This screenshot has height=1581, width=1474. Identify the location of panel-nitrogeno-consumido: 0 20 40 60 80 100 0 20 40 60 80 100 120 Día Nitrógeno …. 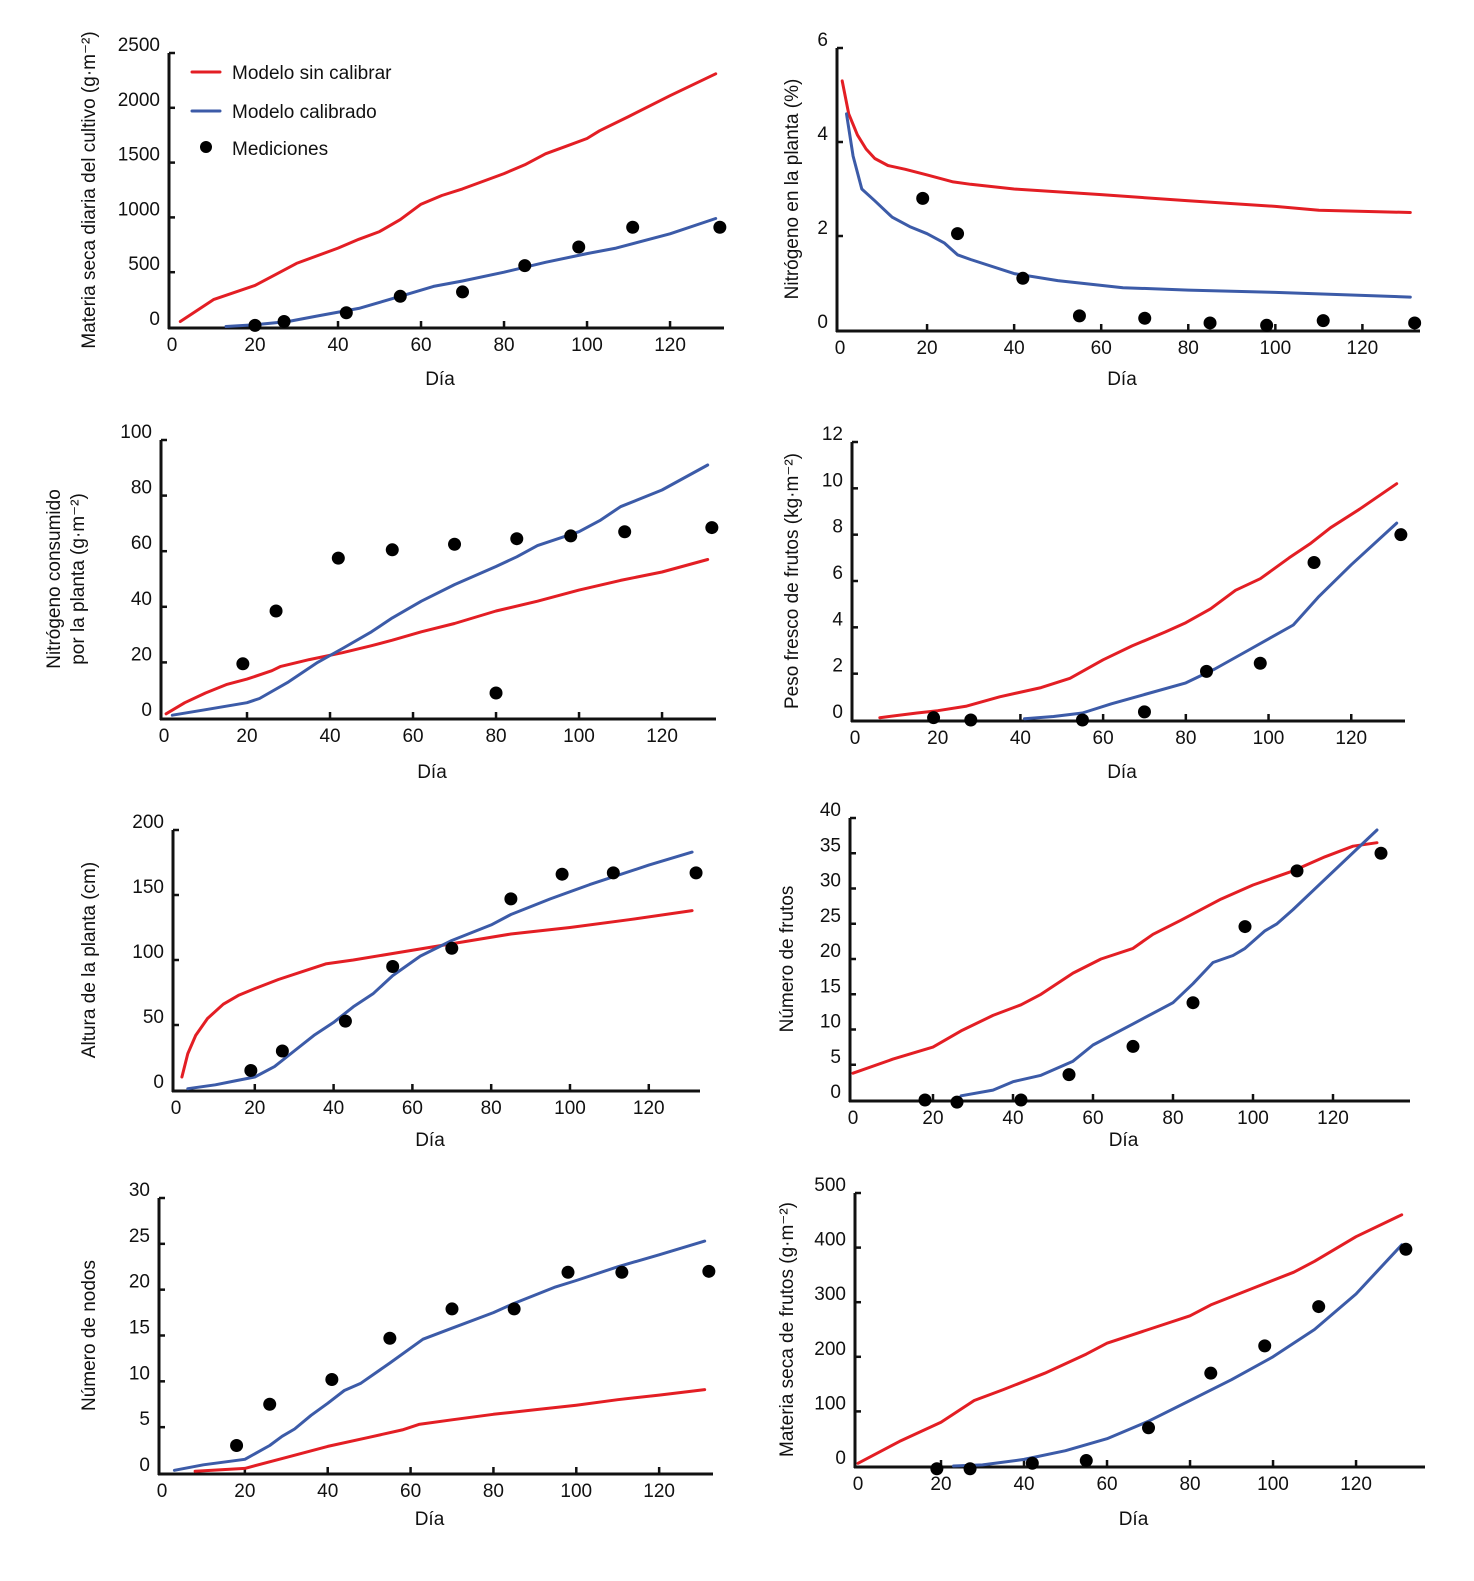
(381, 602).